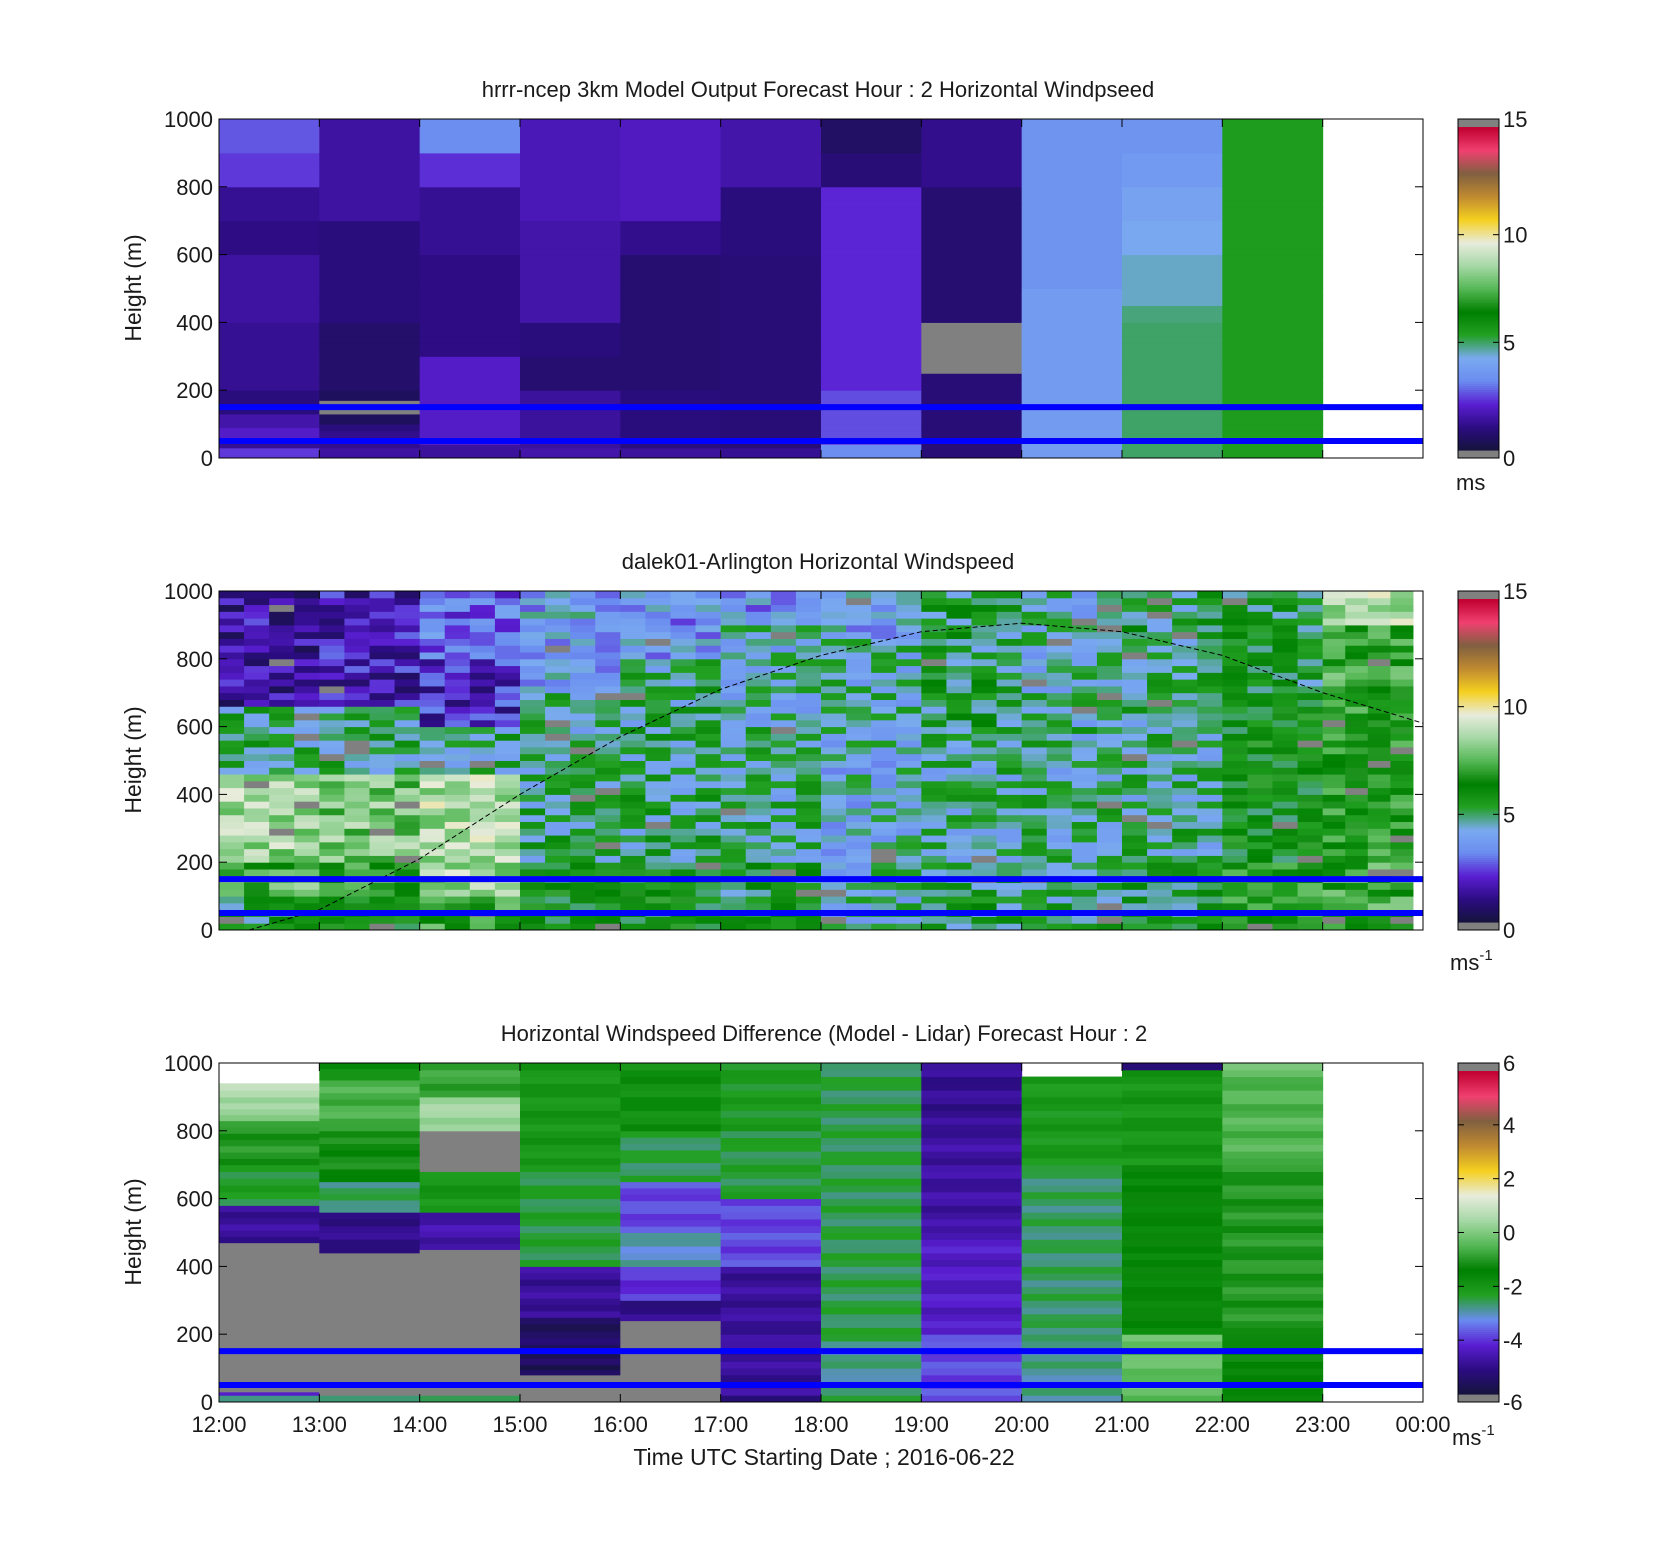 The height and width of the screenshot is (1561, 1680). I want to click on colorbar-frame, so click(1478, 288).